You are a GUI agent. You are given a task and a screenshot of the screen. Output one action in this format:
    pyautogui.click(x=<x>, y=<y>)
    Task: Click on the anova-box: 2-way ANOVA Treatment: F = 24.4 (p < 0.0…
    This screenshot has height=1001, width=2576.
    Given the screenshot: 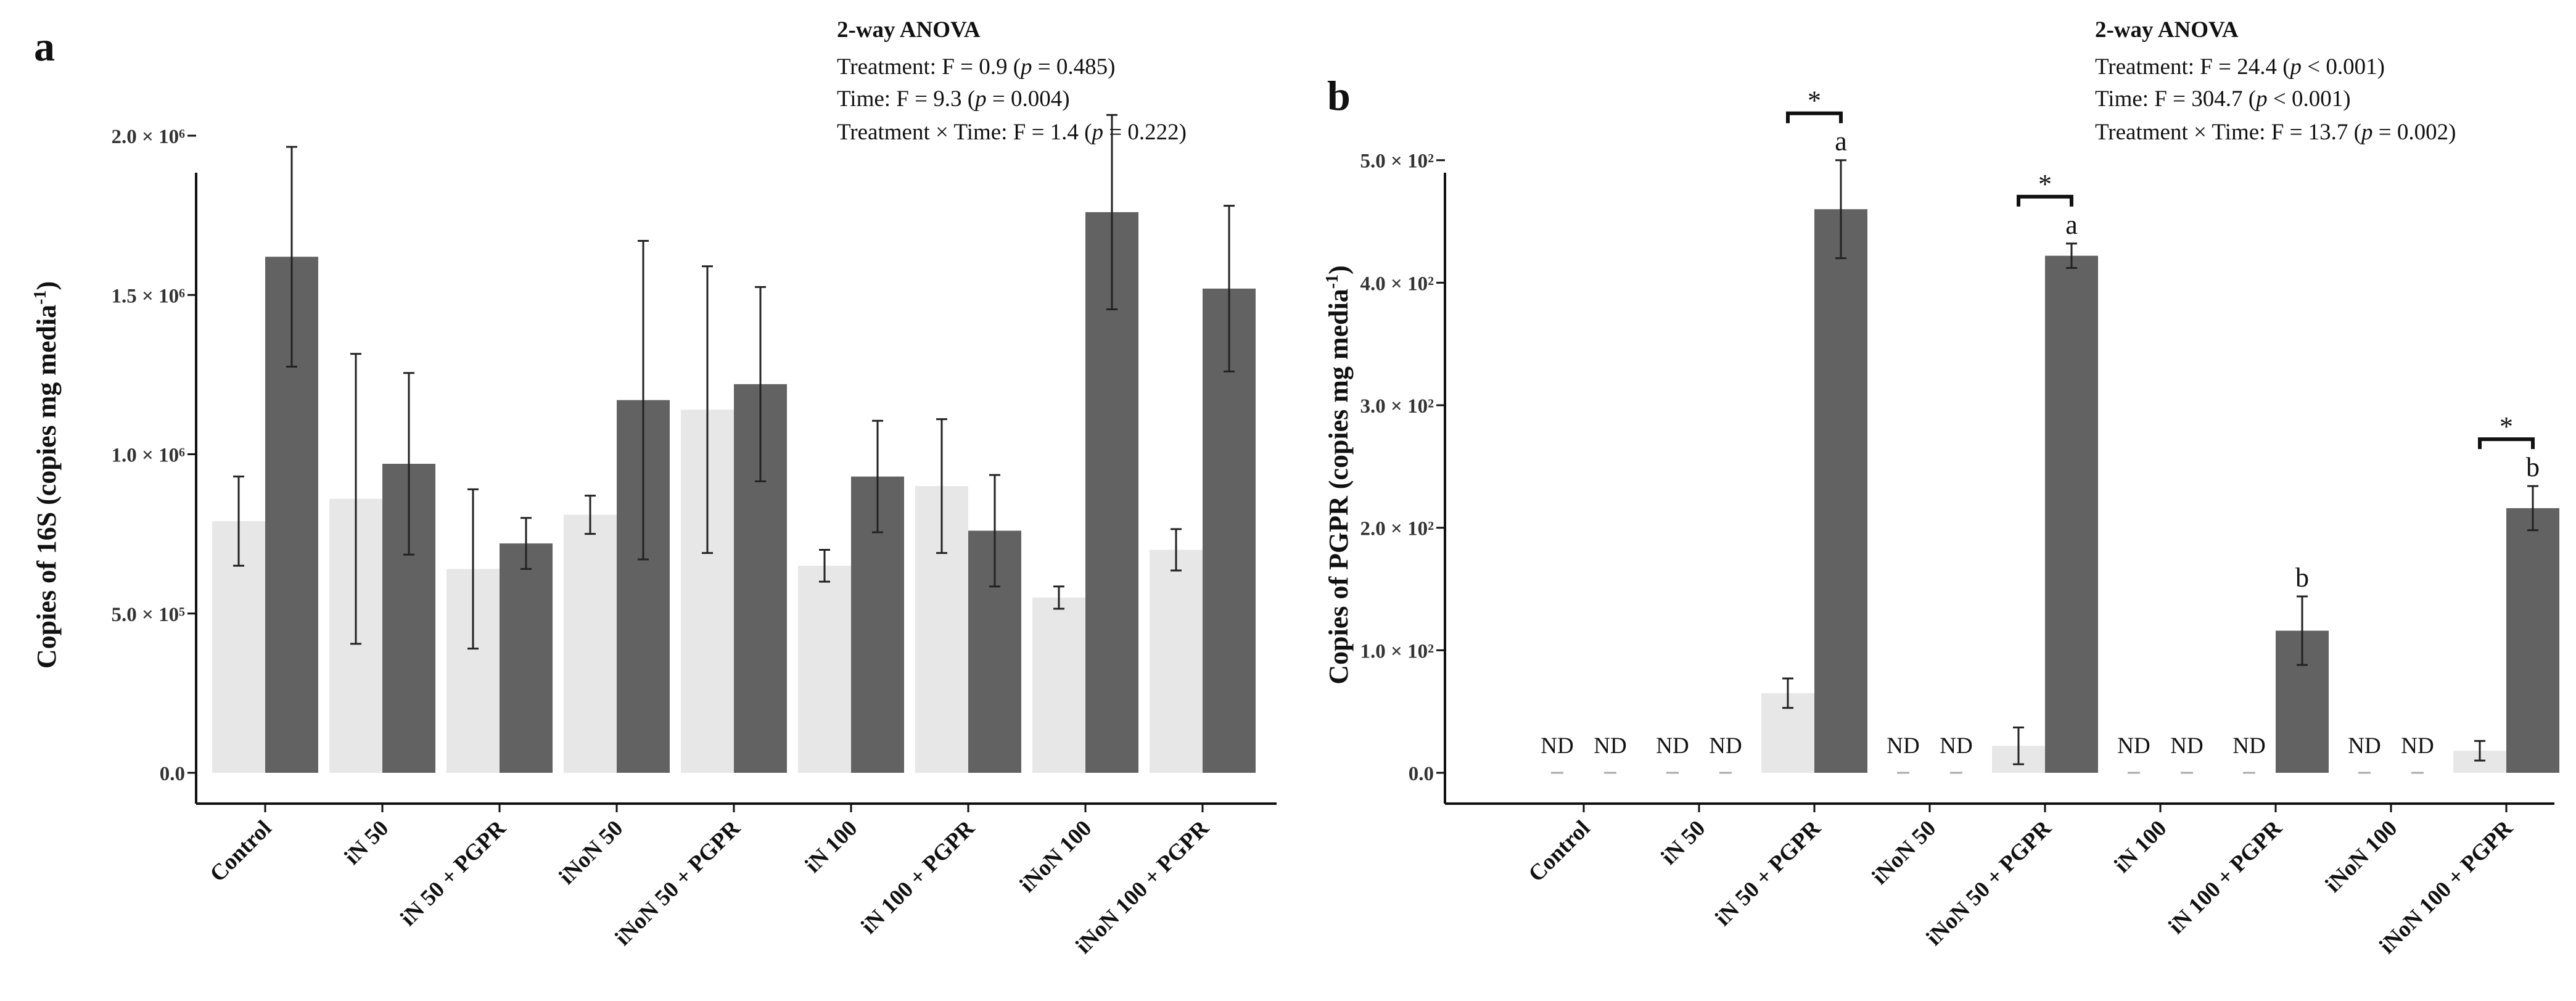 What is the action you would take?
    pyautogui.click(x=2275, y=81)
    